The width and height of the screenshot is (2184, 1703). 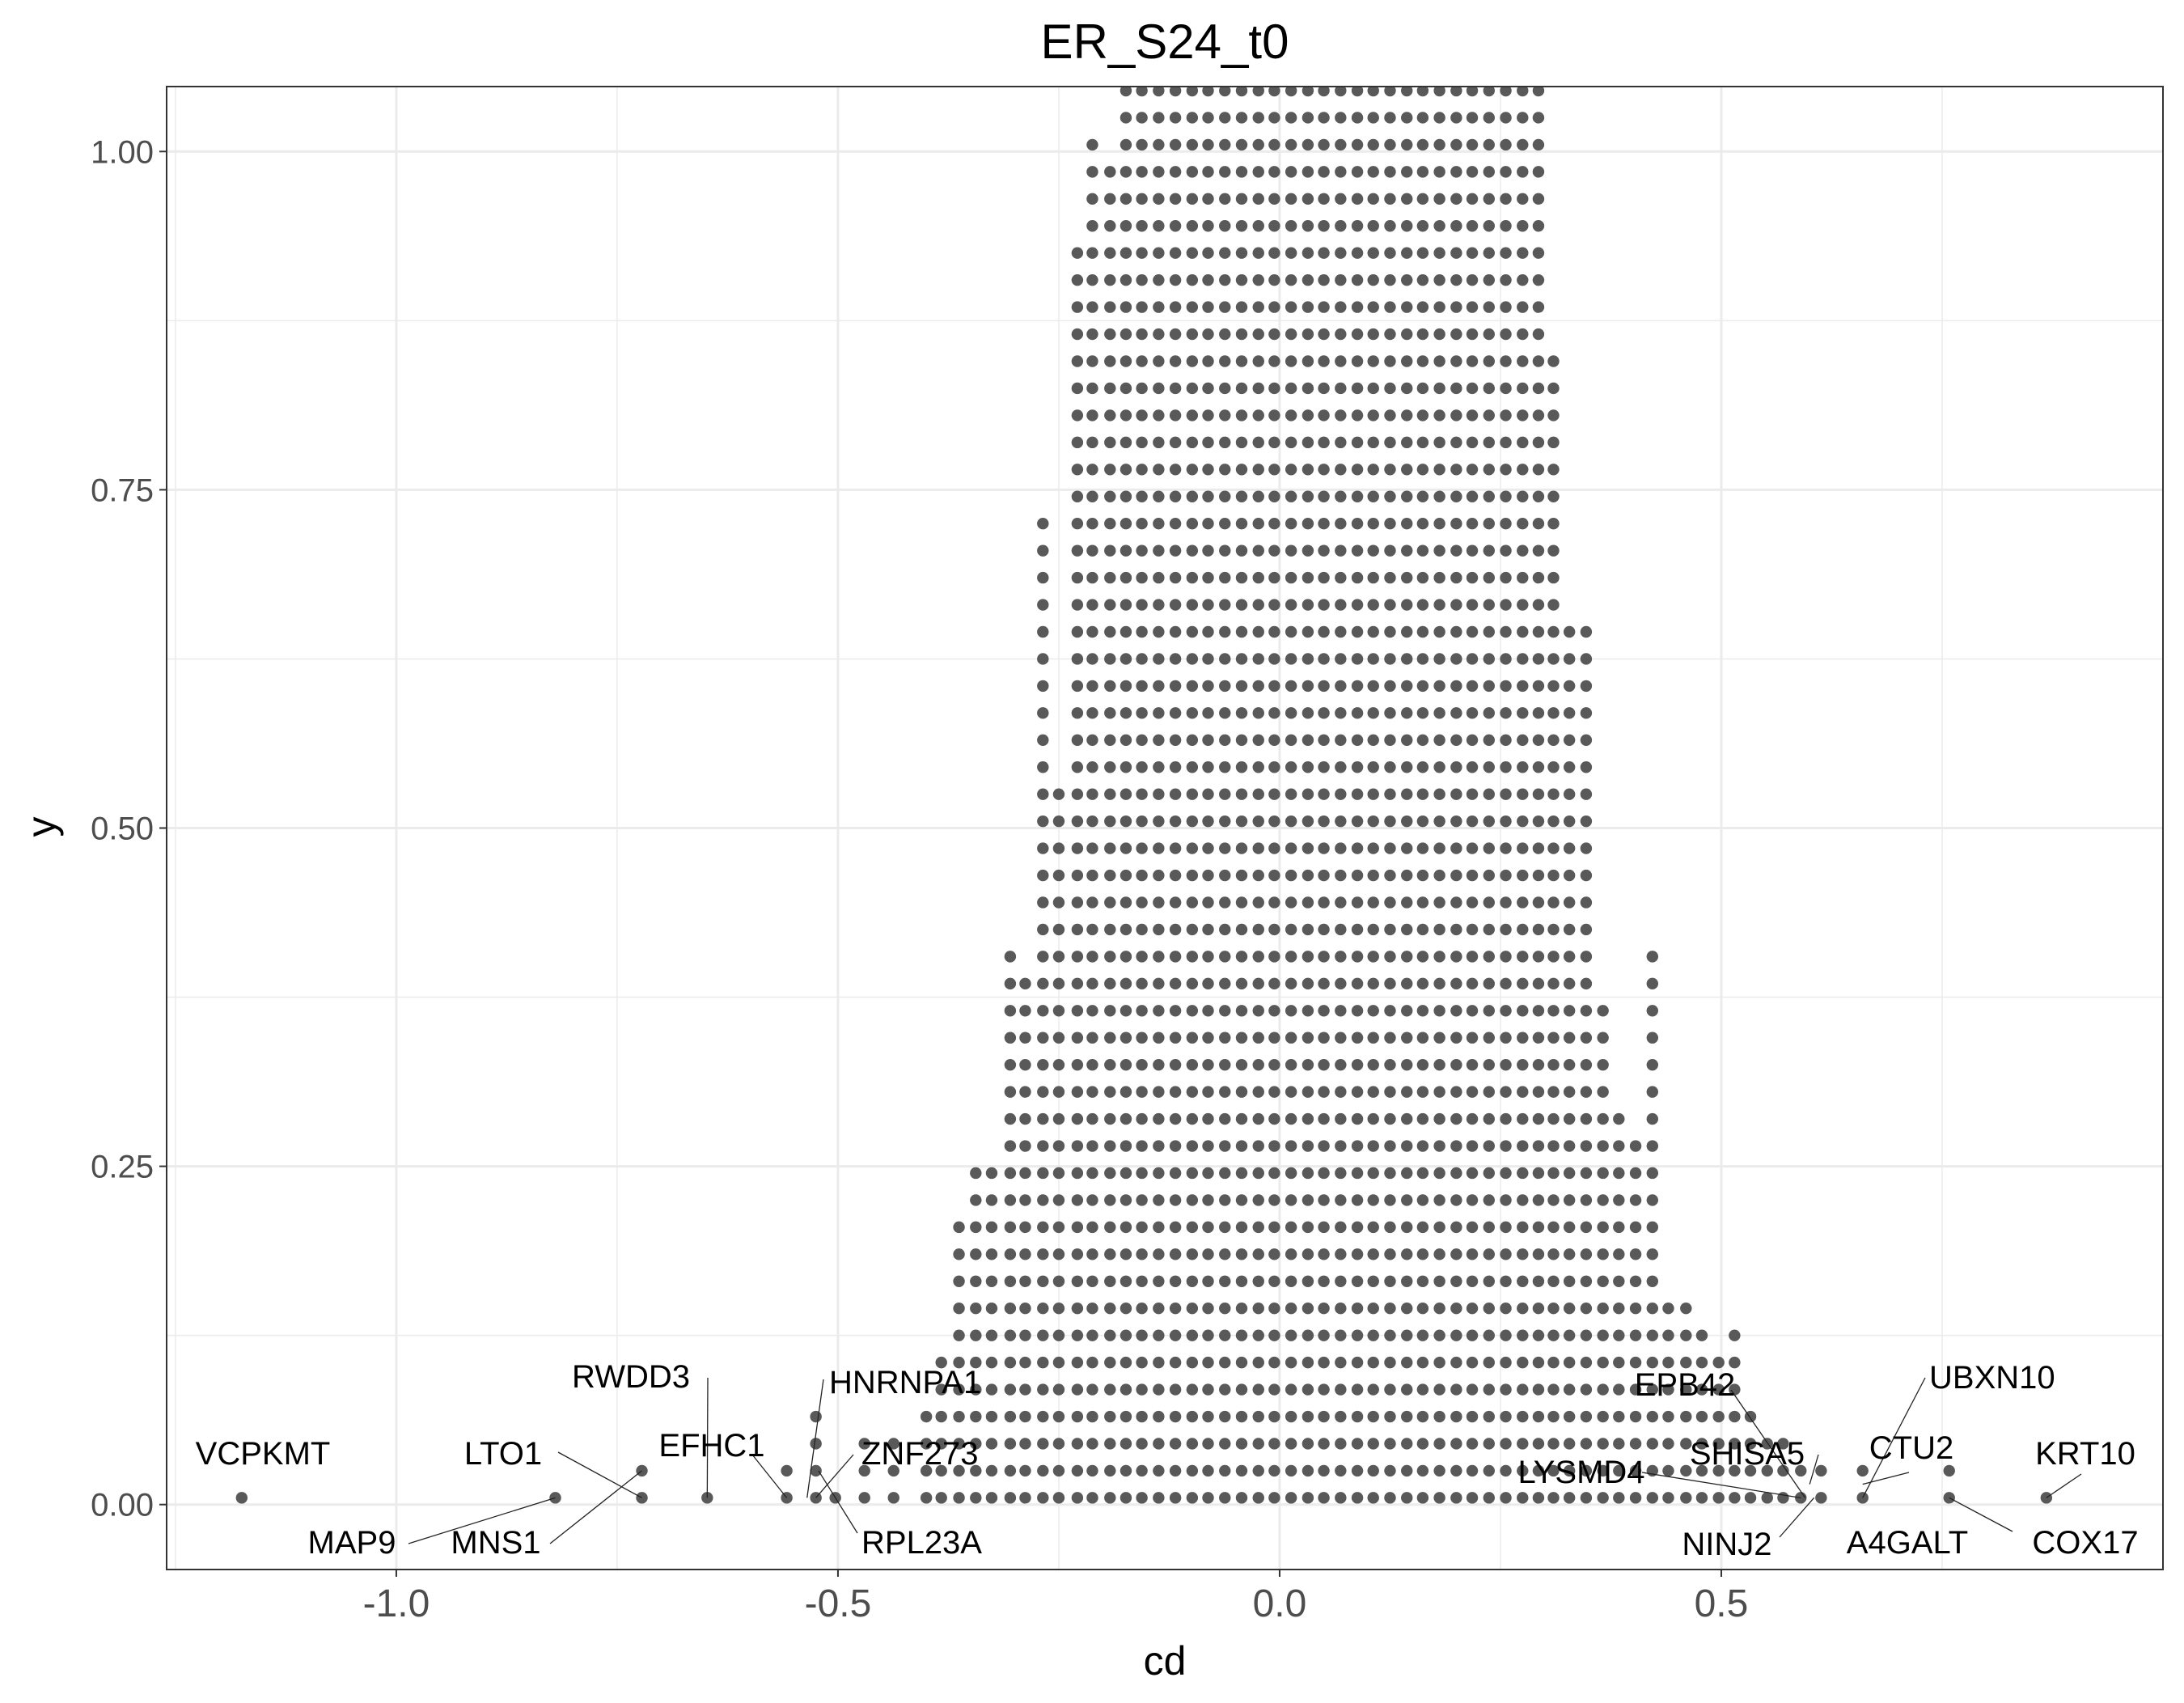 I want to click on gene-label: VCPKMT, so click(x=263, y=1454).